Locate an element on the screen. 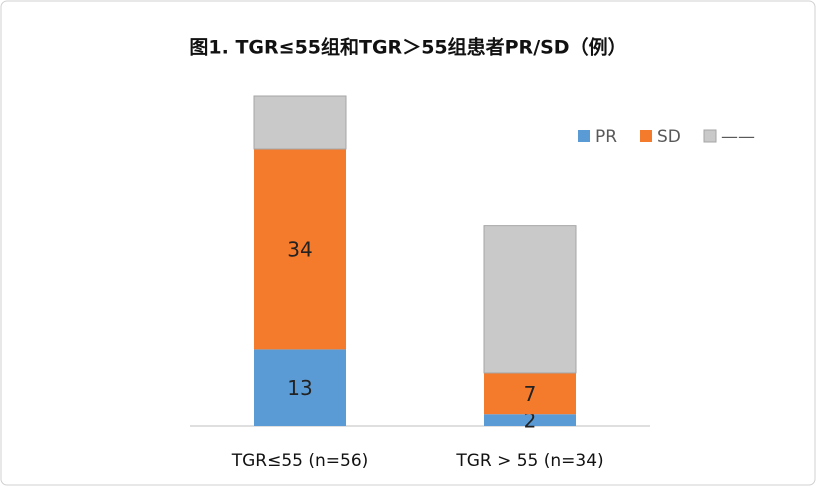 This screenshot has height=486, width=816. data-label: 34 is located at coordinates (299, 250).